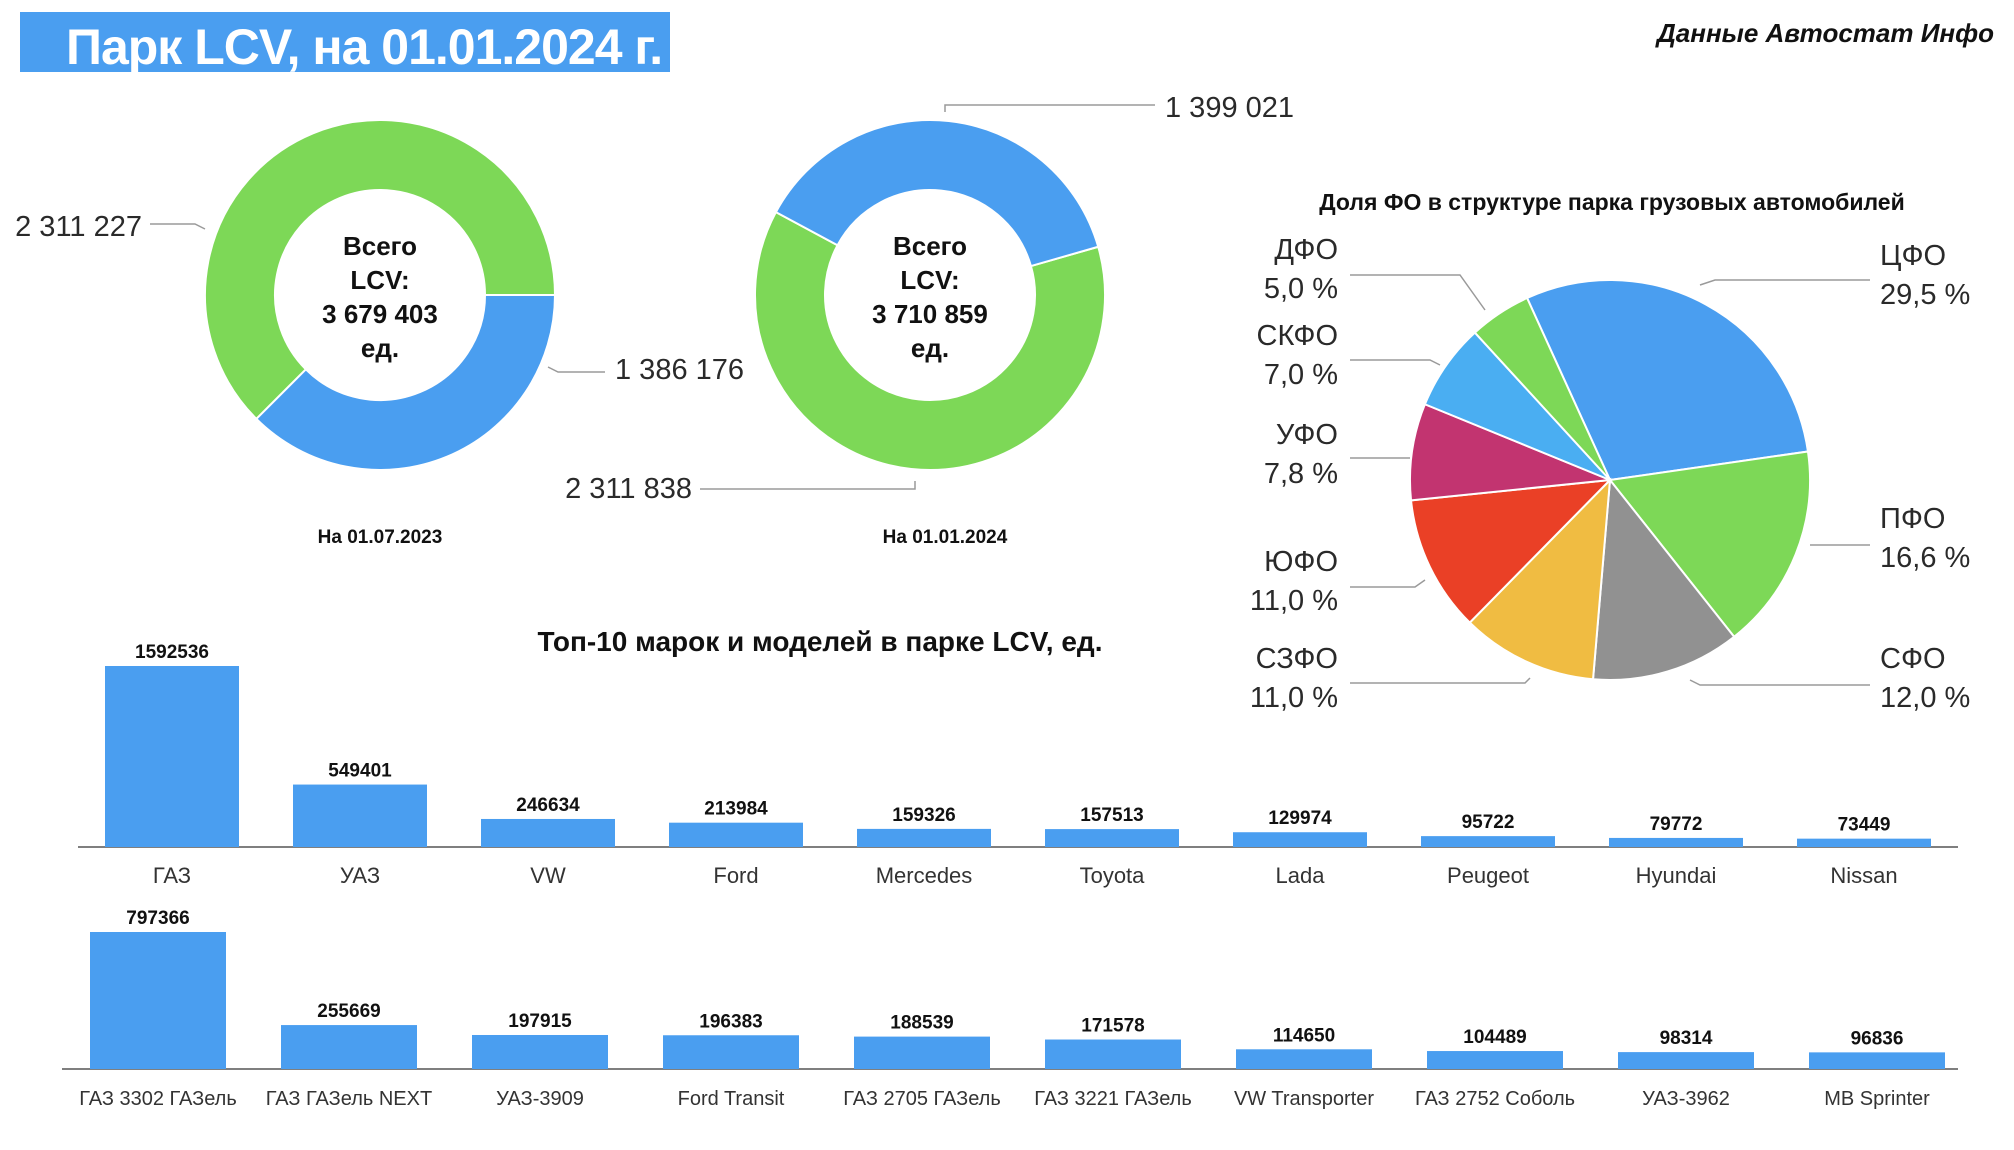 The width and height of the screenshot is (2014, 1150). Describe the element at coordinates (1301, 474) in the screenshot. I see `pie-label-pct-УФО: 7,8 %` at that location.